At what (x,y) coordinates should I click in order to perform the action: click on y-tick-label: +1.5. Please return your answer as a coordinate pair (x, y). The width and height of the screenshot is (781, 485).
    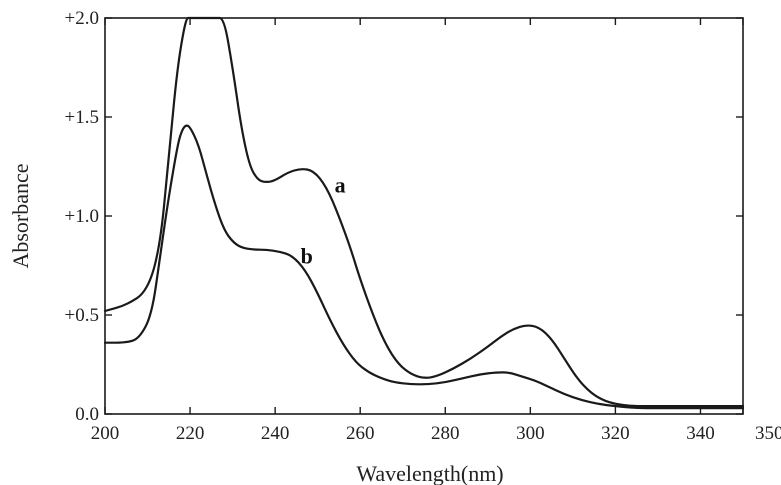
    Looking at the image, I should click on (82, 117).